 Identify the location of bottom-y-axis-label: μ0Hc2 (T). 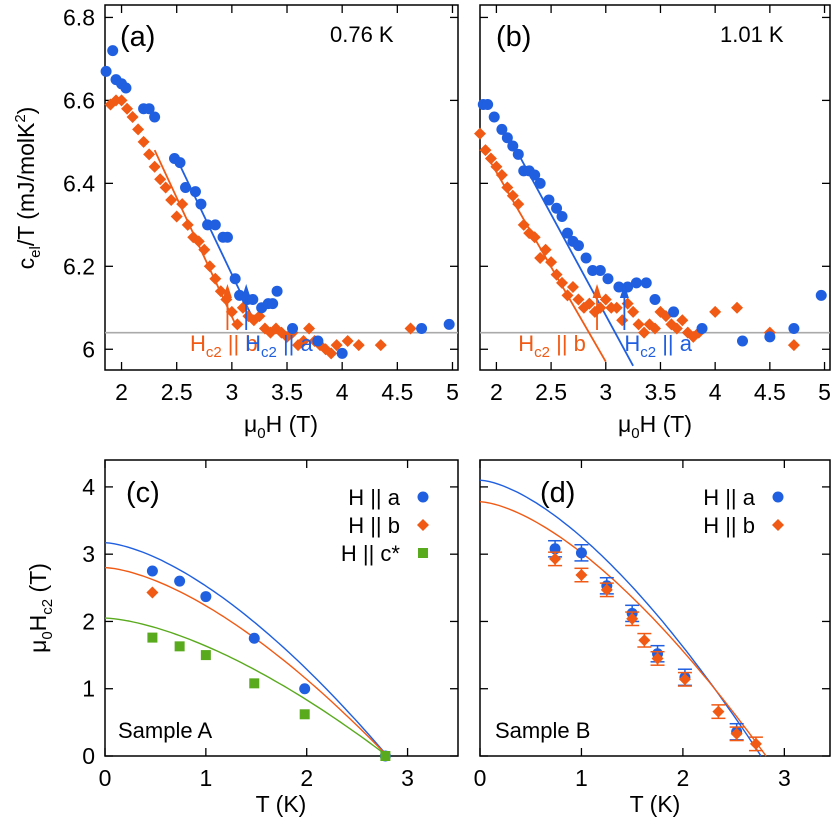
(40, 608).